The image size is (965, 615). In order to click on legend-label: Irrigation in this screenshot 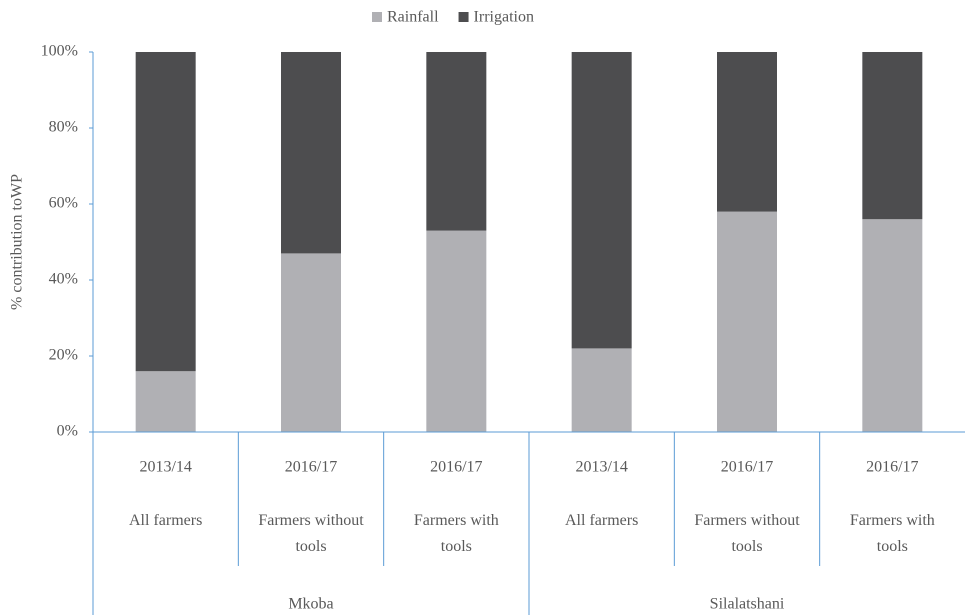, I will do `click(504, 17)`.